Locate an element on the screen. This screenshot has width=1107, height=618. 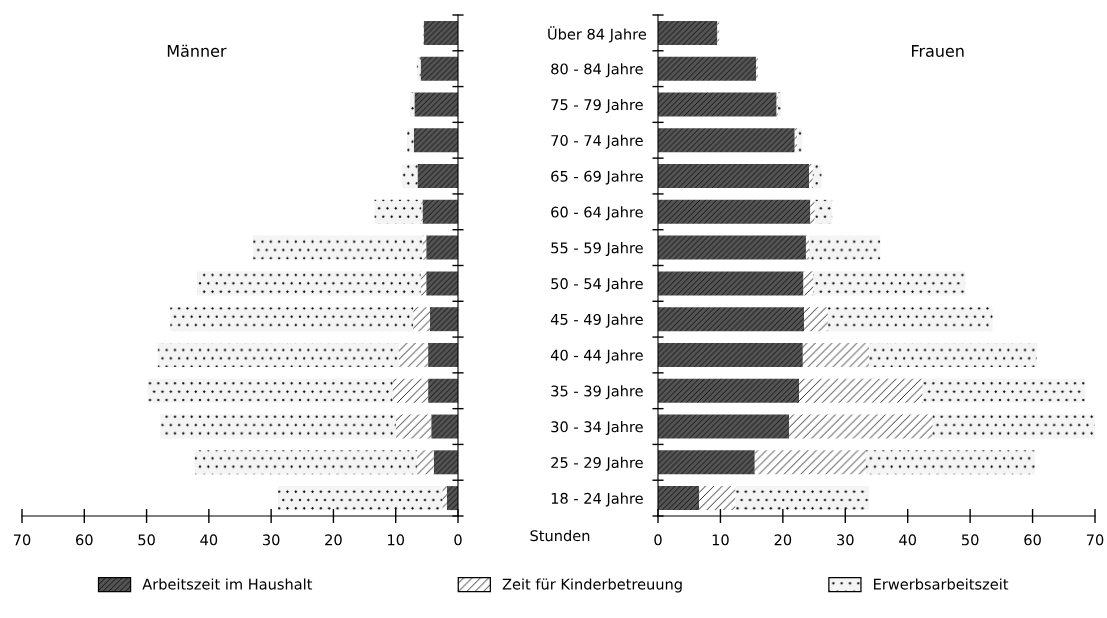
legend-label: Arbeitszeit im Haushalt is located at coordinates (227, 584).